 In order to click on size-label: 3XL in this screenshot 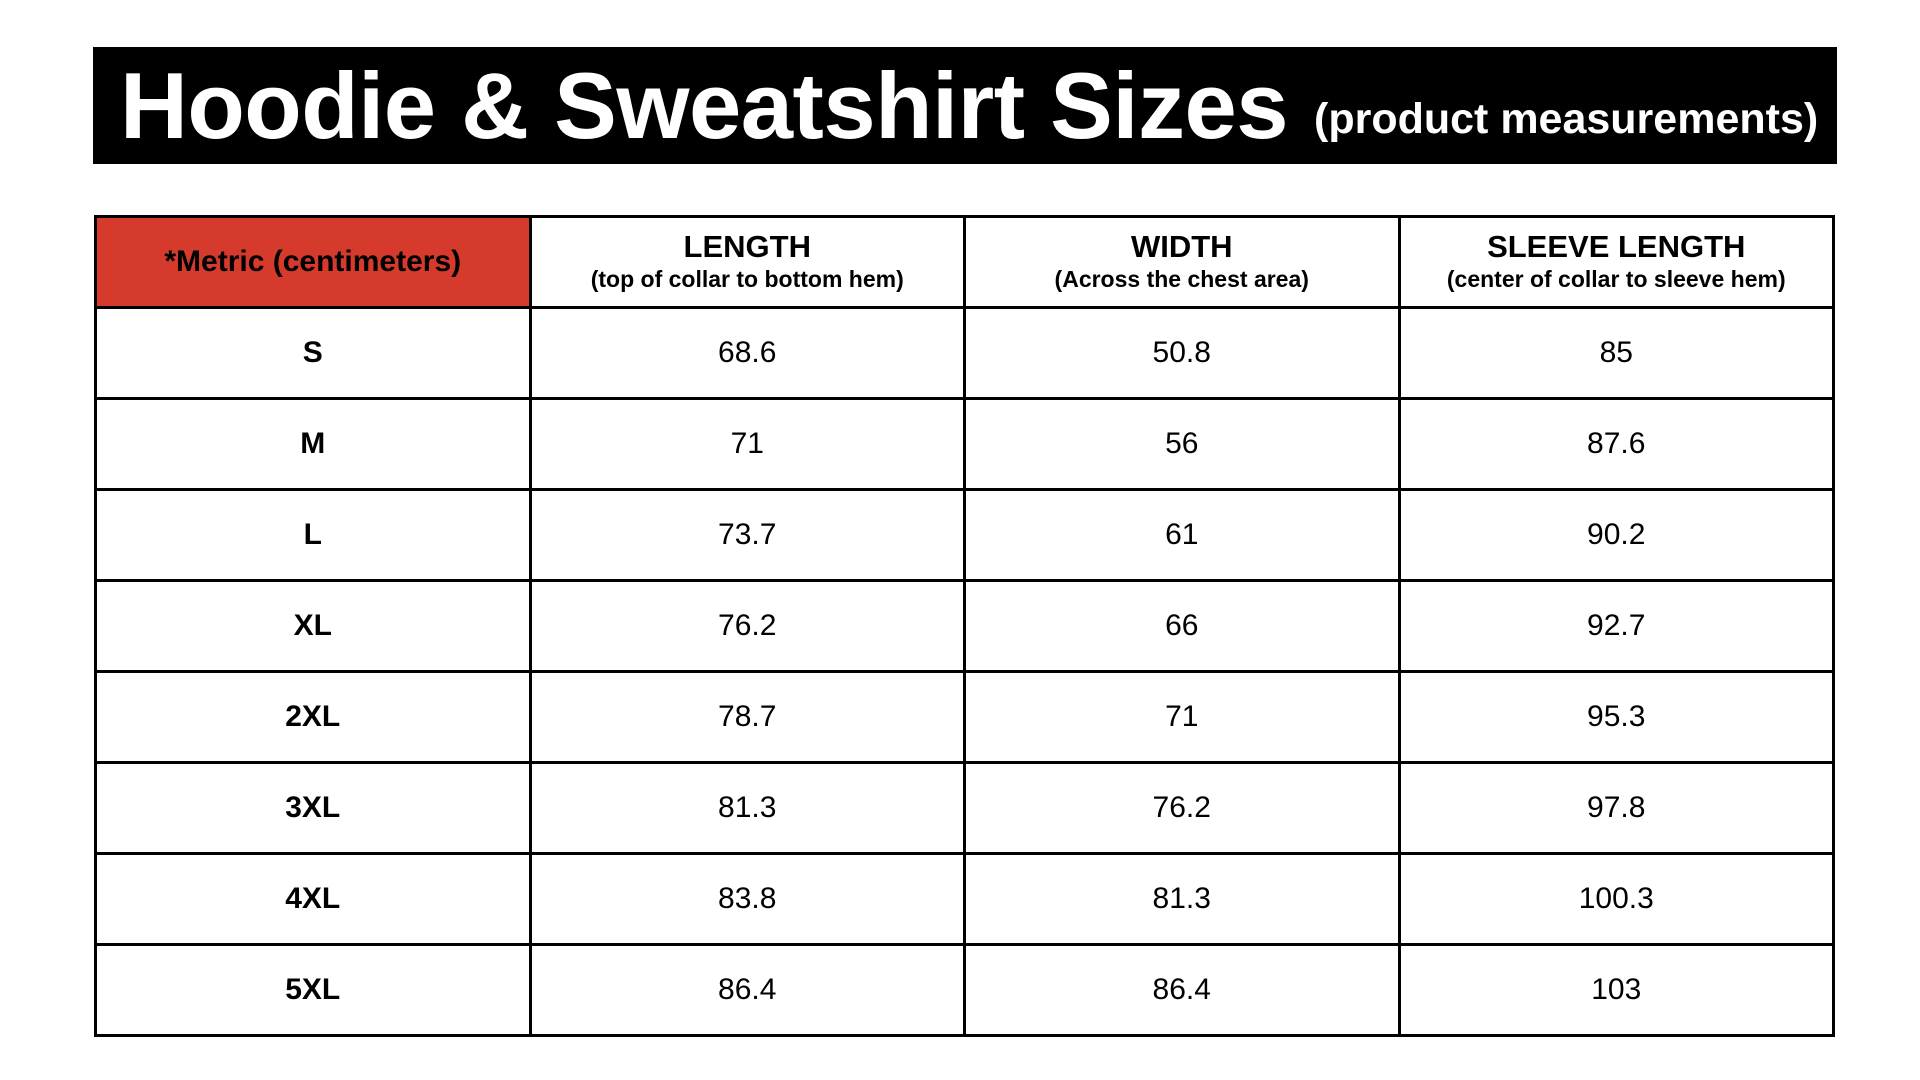, I will do `click(313, 808)`.